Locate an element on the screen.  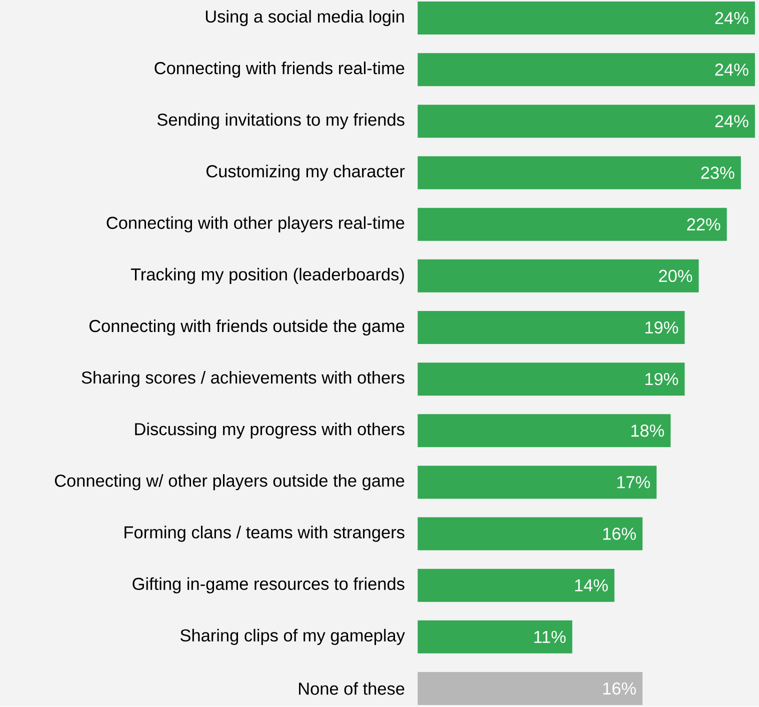
y-tick-label: Tracking my position (leaderboards) is located at coordinates (267, 276).